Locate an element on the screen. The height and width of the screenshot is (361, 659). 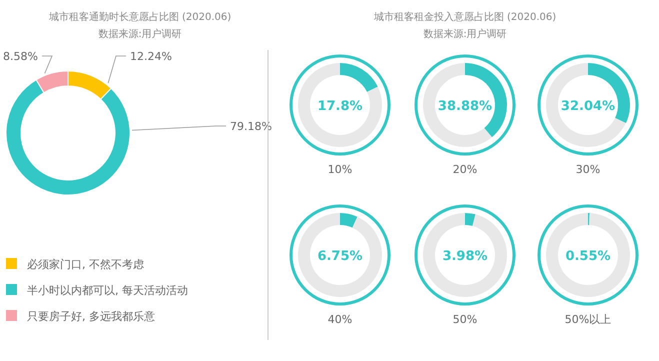
chart-subtitle: 数据来源:用户调研 is located at coordinates (140, 34).